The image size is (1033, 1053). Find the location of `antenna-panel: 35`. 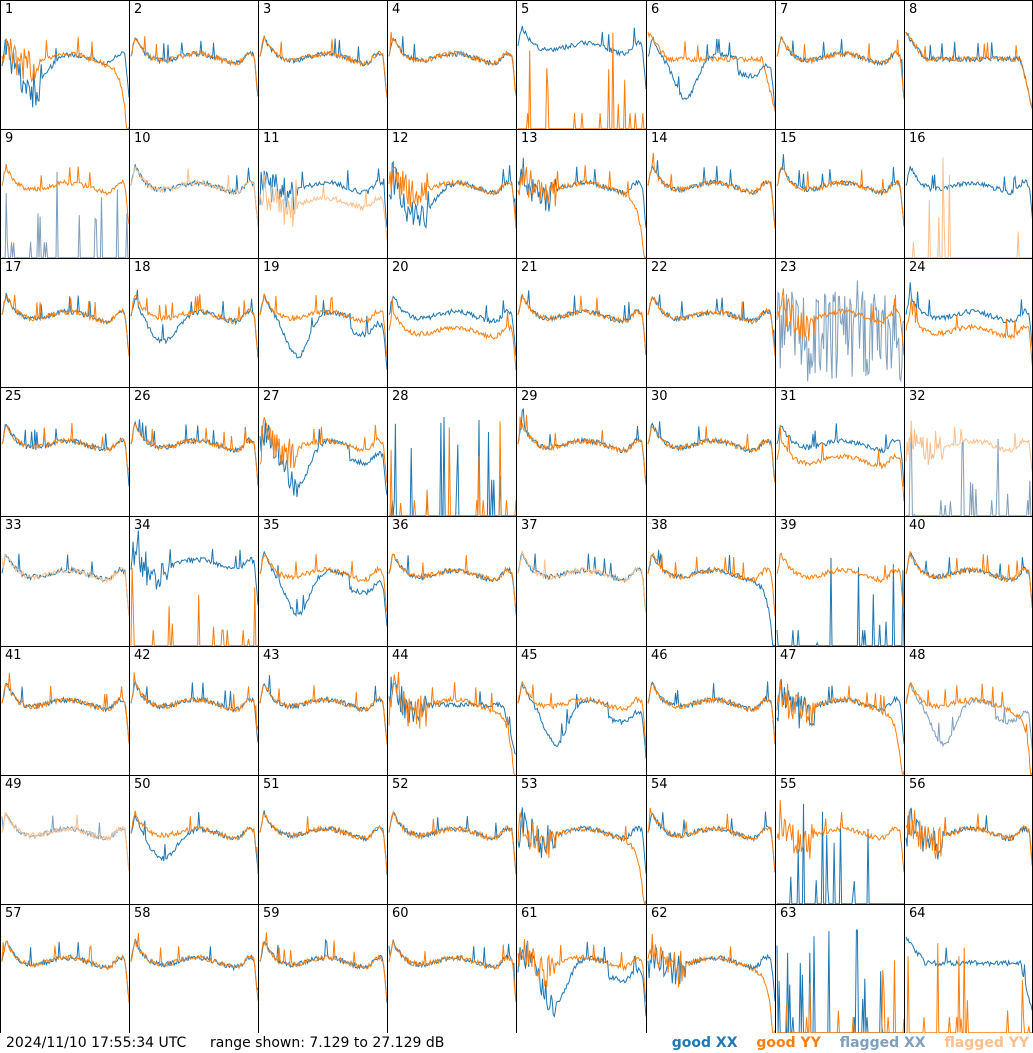

antenna-panel: 35 is located at coordinates (322, 581).